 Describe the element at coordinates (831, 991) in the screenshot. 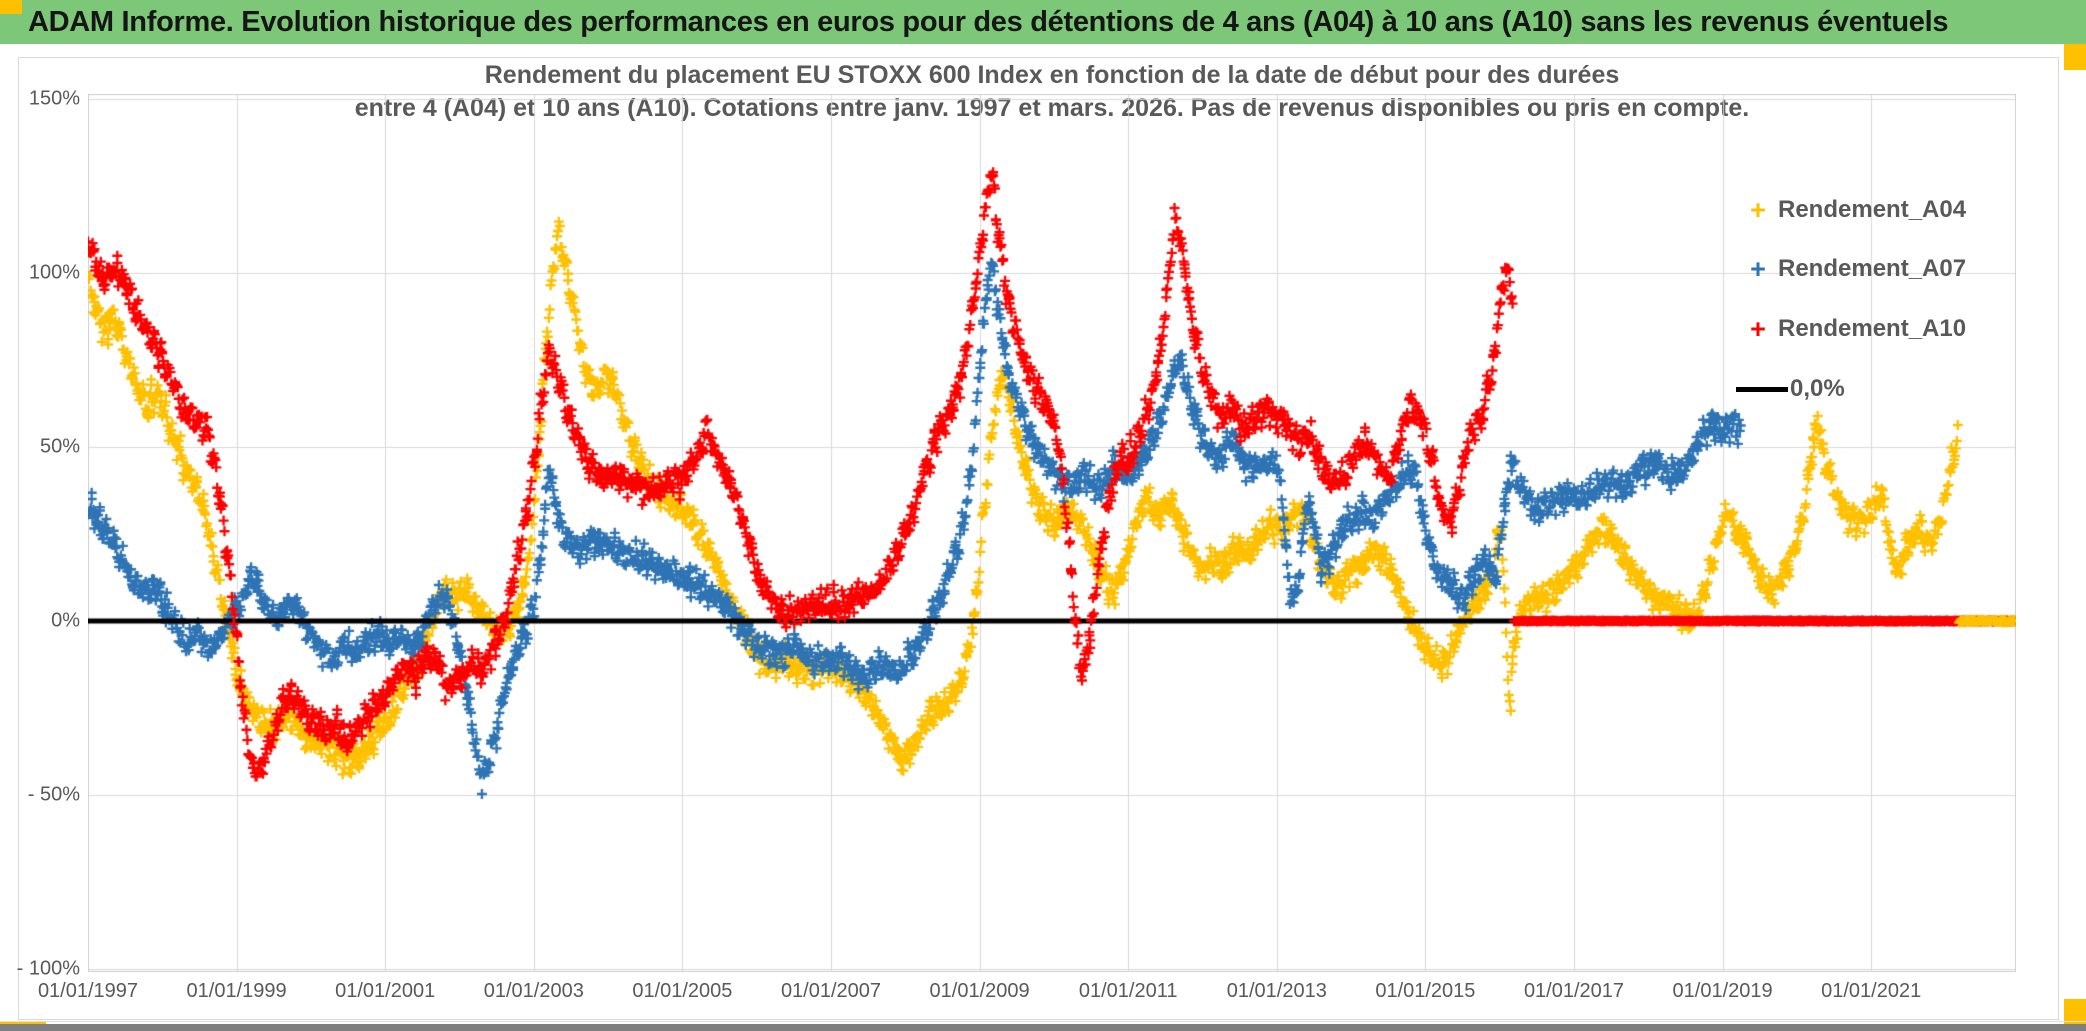

I see `x-tick-label: 01/01/2007` at that location.